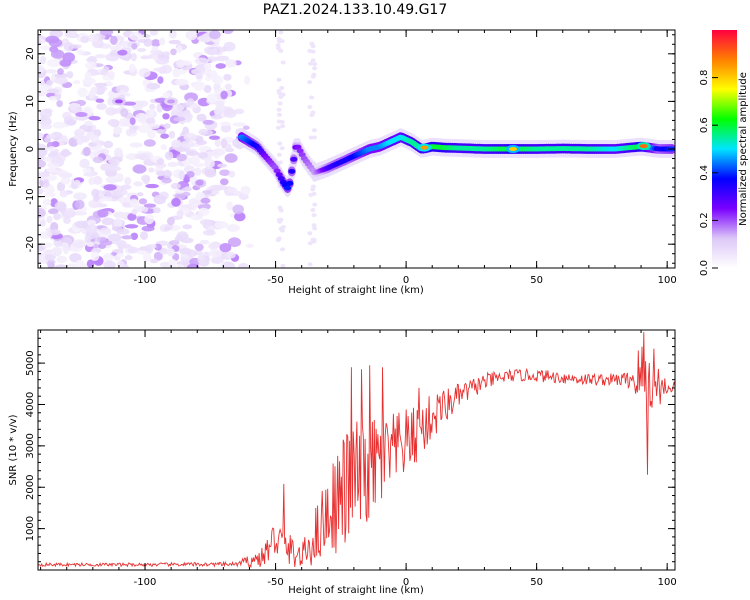 The height and width of the screenshot is (600, 750). Describe the element at coordinates (356, 590) in the screenshot. I see `snr-xlabel: Height of straight line (km)` at that location.